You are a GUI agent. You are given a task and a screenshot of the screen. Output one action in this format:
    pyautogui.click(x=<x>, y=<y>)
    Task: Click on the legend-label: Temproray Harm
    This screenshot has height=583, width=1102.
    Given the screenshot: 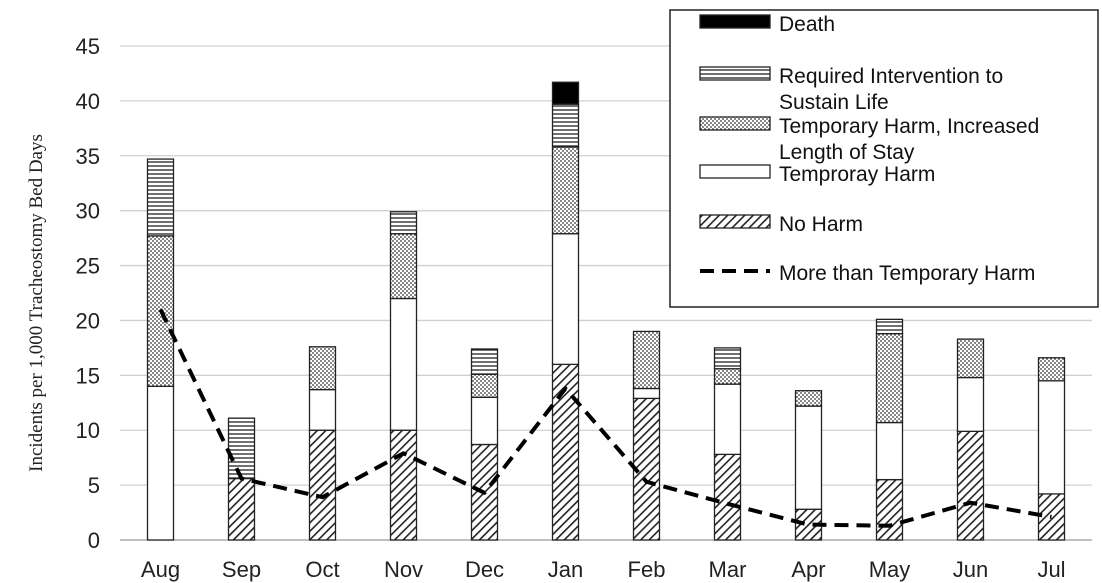 What is the action you would take?
    pyautogui.click(x=857, y=174)
    